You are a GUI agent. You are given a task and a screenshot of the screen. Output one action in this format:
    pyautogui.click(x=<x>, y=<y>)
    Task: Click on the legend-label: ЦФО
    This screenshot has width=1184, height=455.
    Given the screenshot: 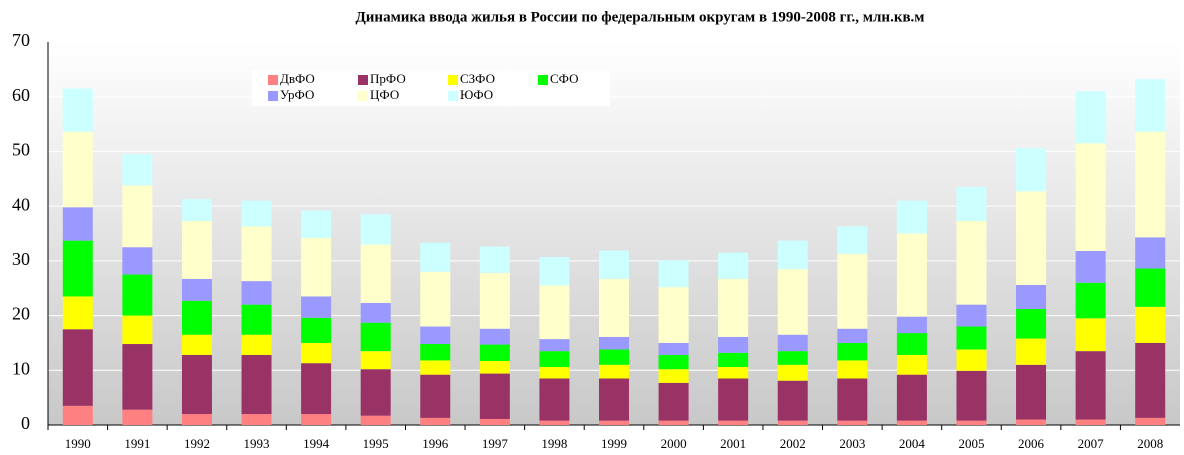 What is the action you would take?
    pyautogui.click(x=384, y=94)
    